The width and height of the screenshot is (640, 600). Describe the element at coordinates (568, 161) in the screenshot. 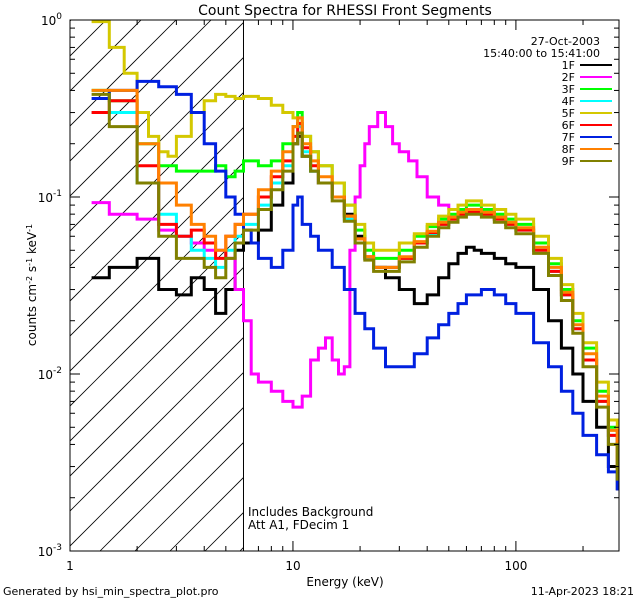

I see `legend-label-9f: 9F` at that location.